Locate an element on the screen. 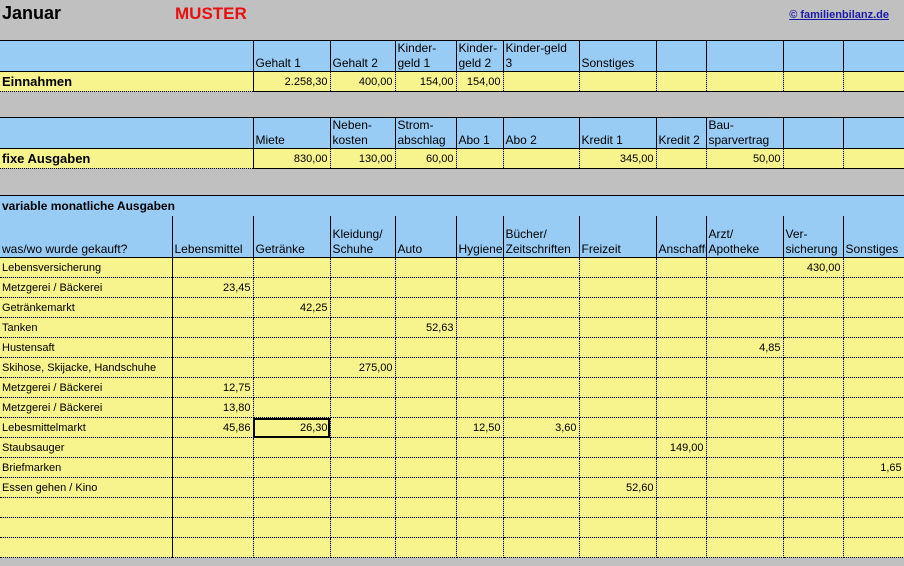 The image size is (904, 566). income-value-cell: 154,00 is located at coordinates (426, 81).